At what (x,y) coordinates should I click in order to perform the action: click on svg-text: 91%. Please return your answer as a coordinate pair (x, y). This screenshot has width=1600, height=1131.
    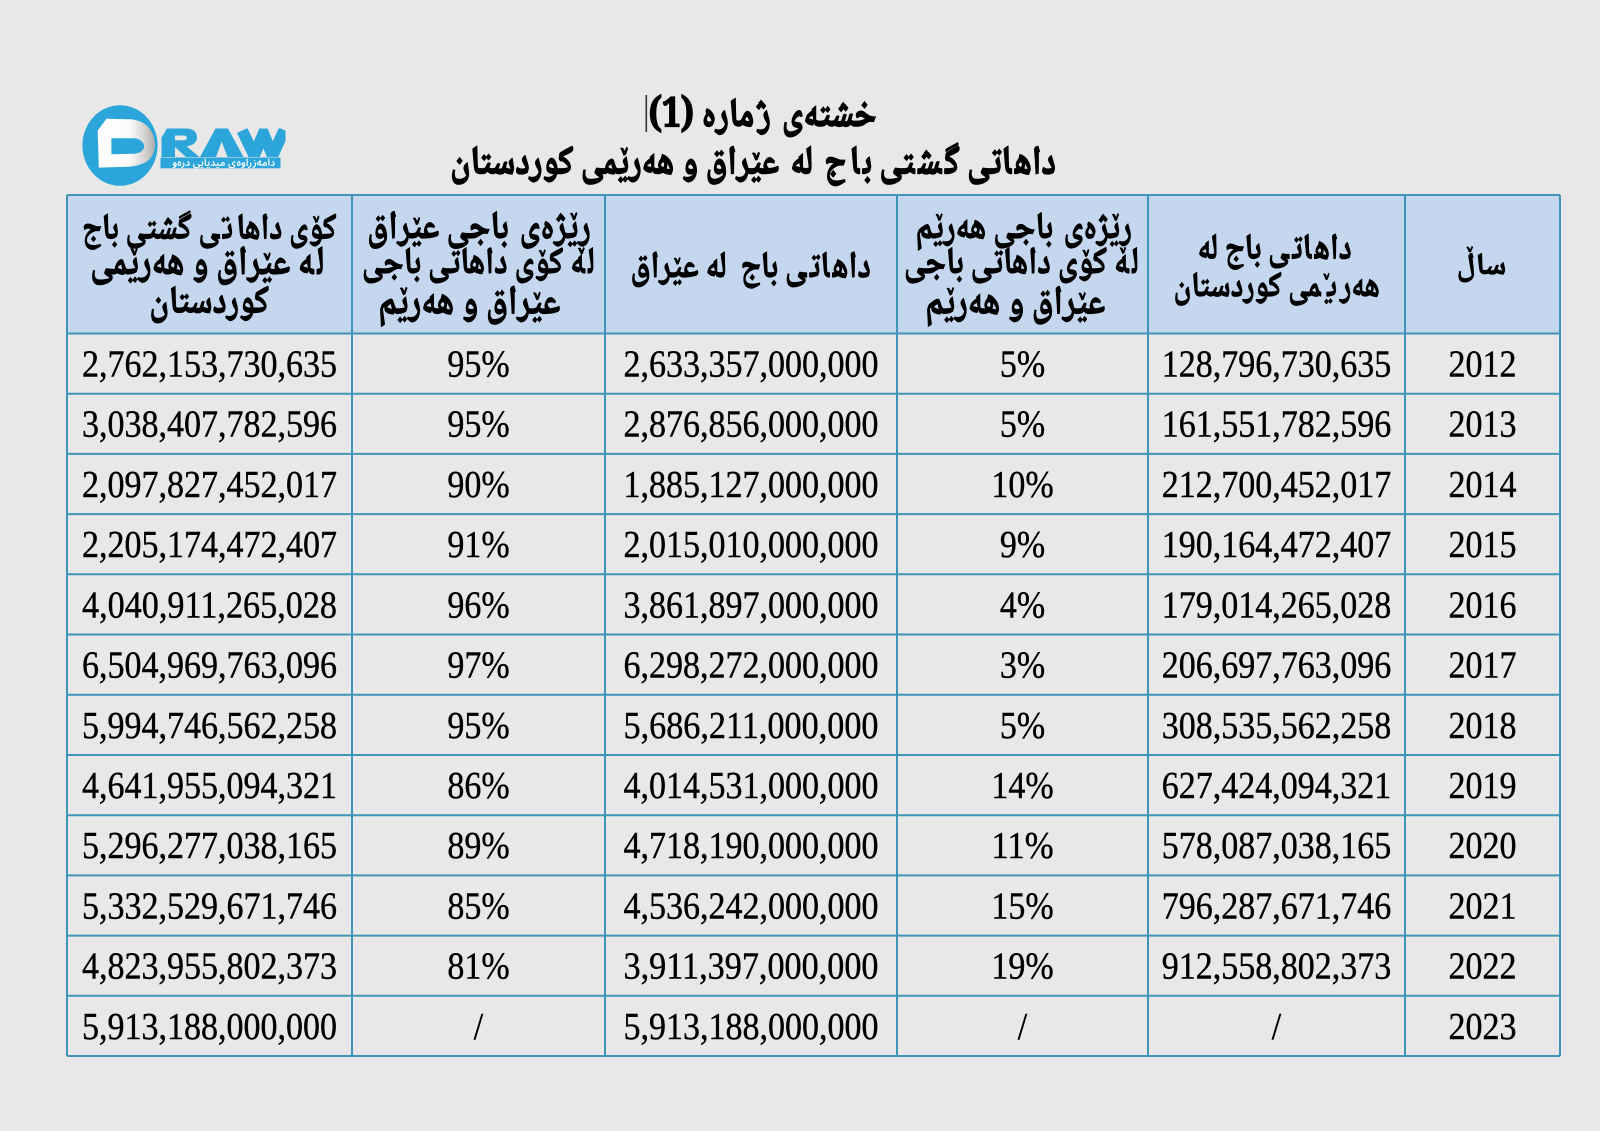
    Looking at the image, I should click on (478, 545).